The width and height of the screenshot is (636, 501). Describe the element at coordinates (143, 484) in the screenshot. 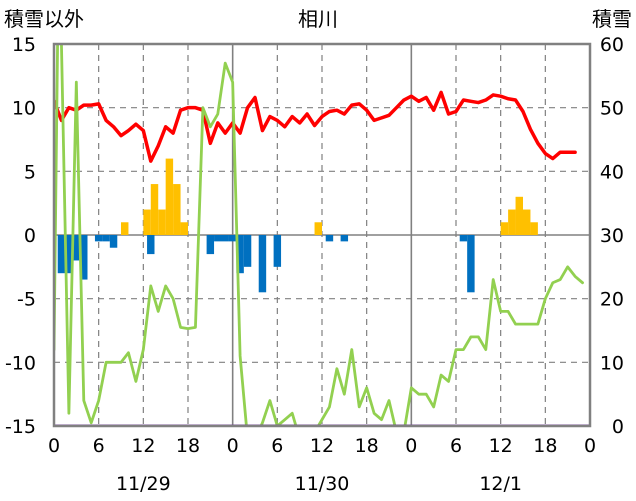

I see `date-label: 11/29` at that location.